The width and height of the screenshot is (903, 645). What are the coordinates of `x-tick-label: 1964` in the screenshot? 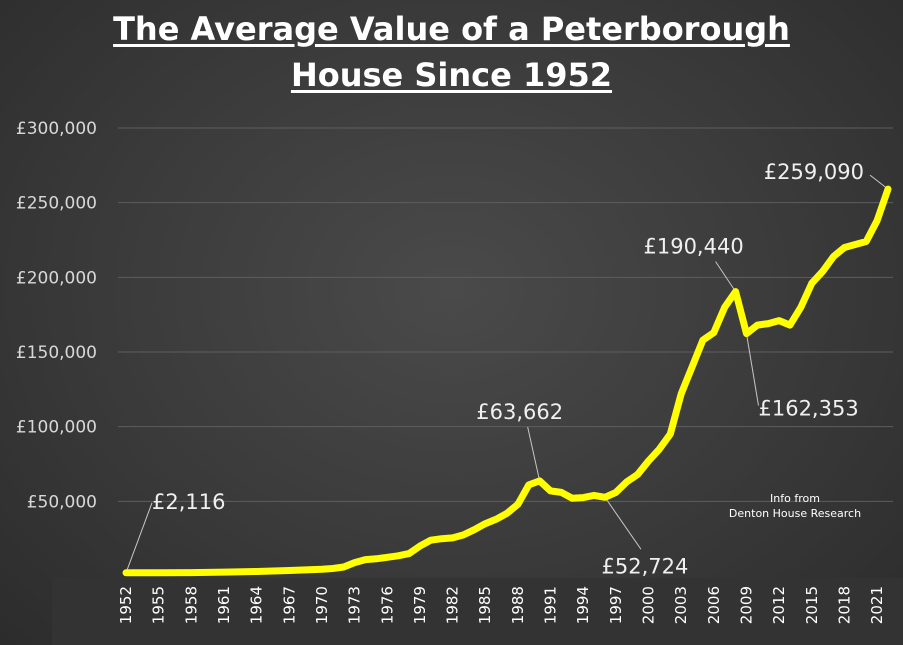 It's located at (257, 605).